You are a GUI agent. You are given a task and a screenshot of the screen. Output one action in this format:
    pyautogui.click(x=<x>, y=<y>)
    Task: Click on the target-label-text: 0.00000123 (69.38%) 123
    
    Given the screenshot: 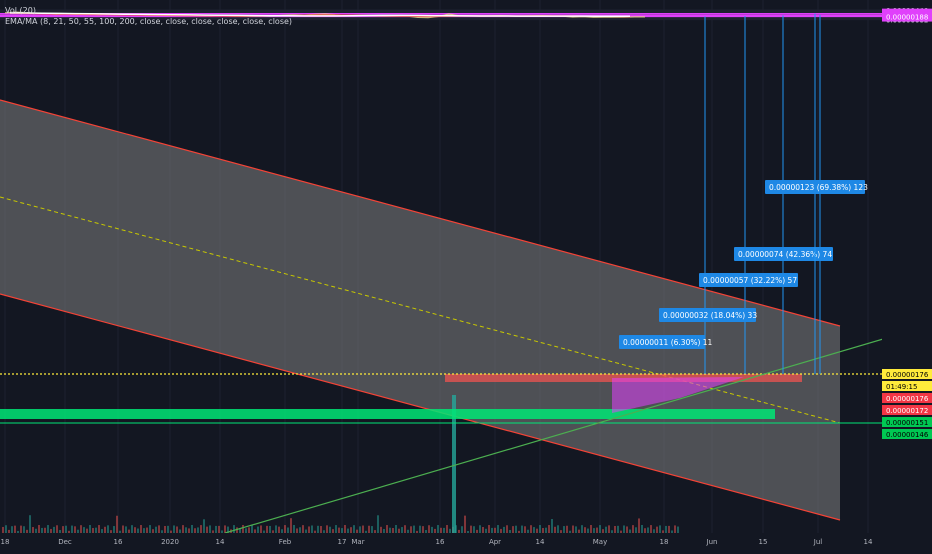 What is the action you would take?
    pyautogui.click(x=818, y=187)
    